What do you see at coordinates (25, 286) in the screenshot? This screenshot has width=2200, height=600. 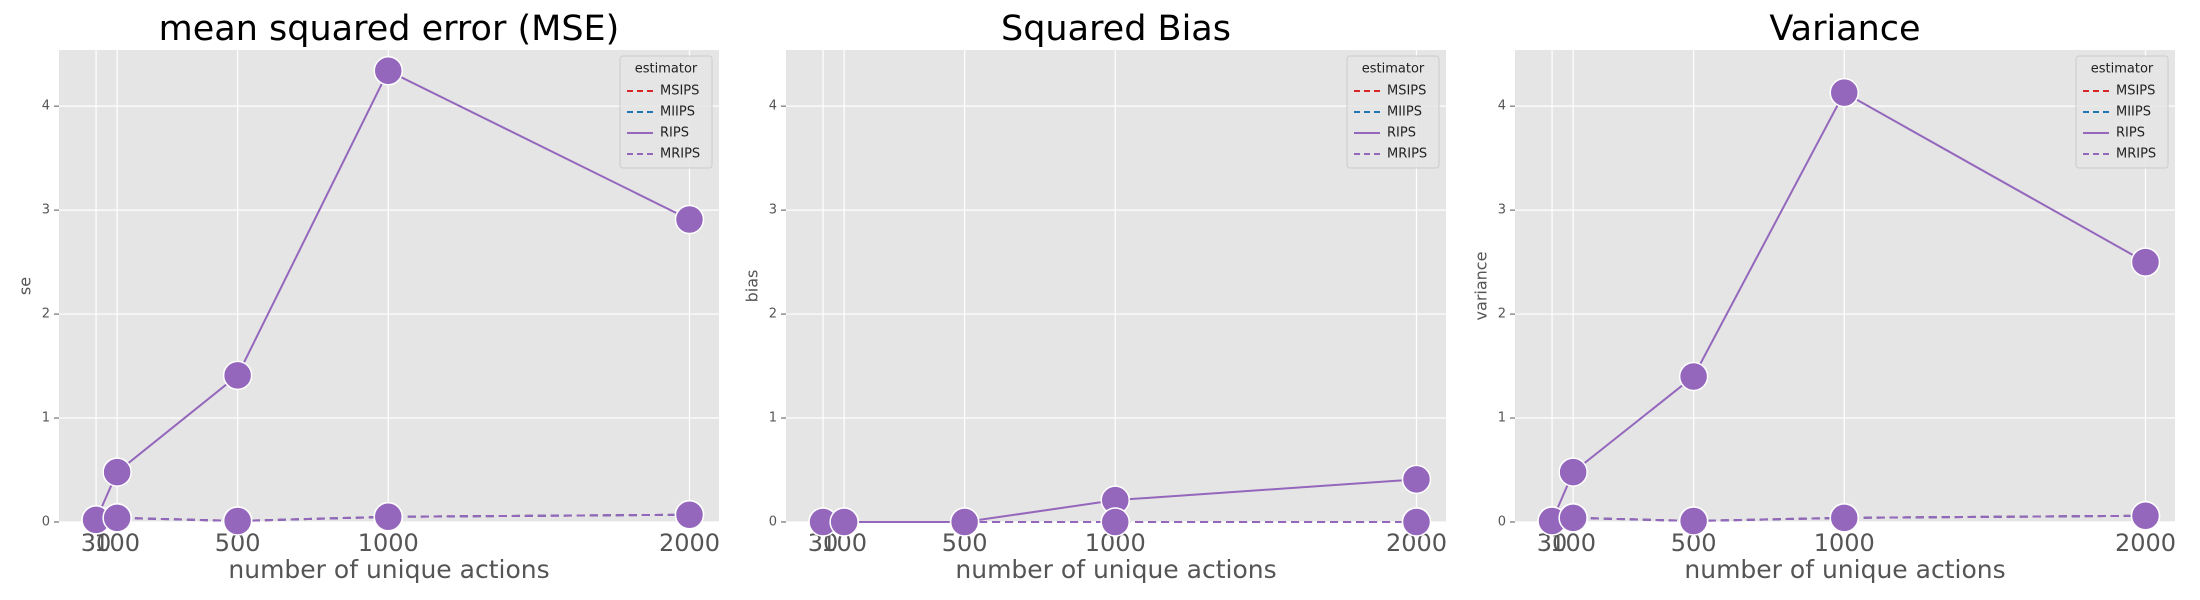 I see `y-axis-label: se` at bounding box center [25, 286].